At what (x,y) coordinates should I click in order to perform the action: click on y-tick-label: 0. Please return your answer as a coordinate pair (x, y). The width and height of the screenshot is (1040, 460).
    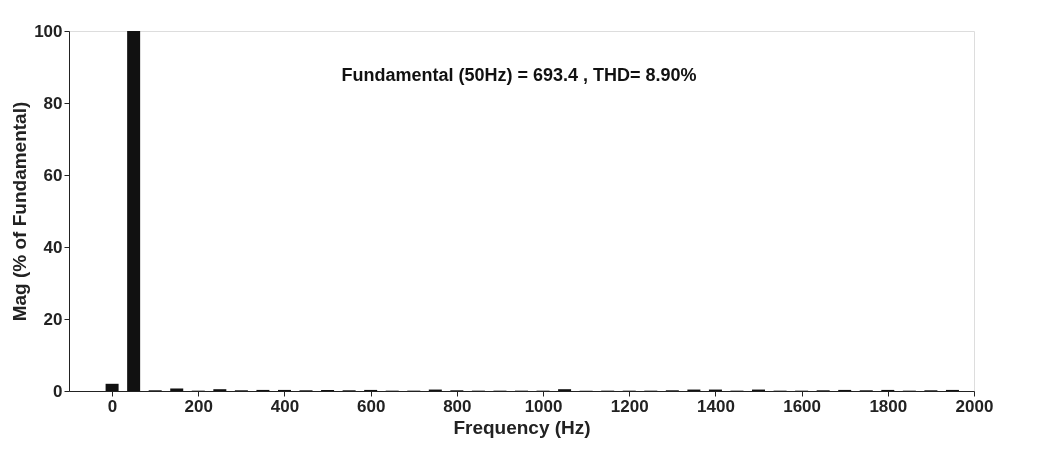
    Looking at the image, I should click on (58, 391).